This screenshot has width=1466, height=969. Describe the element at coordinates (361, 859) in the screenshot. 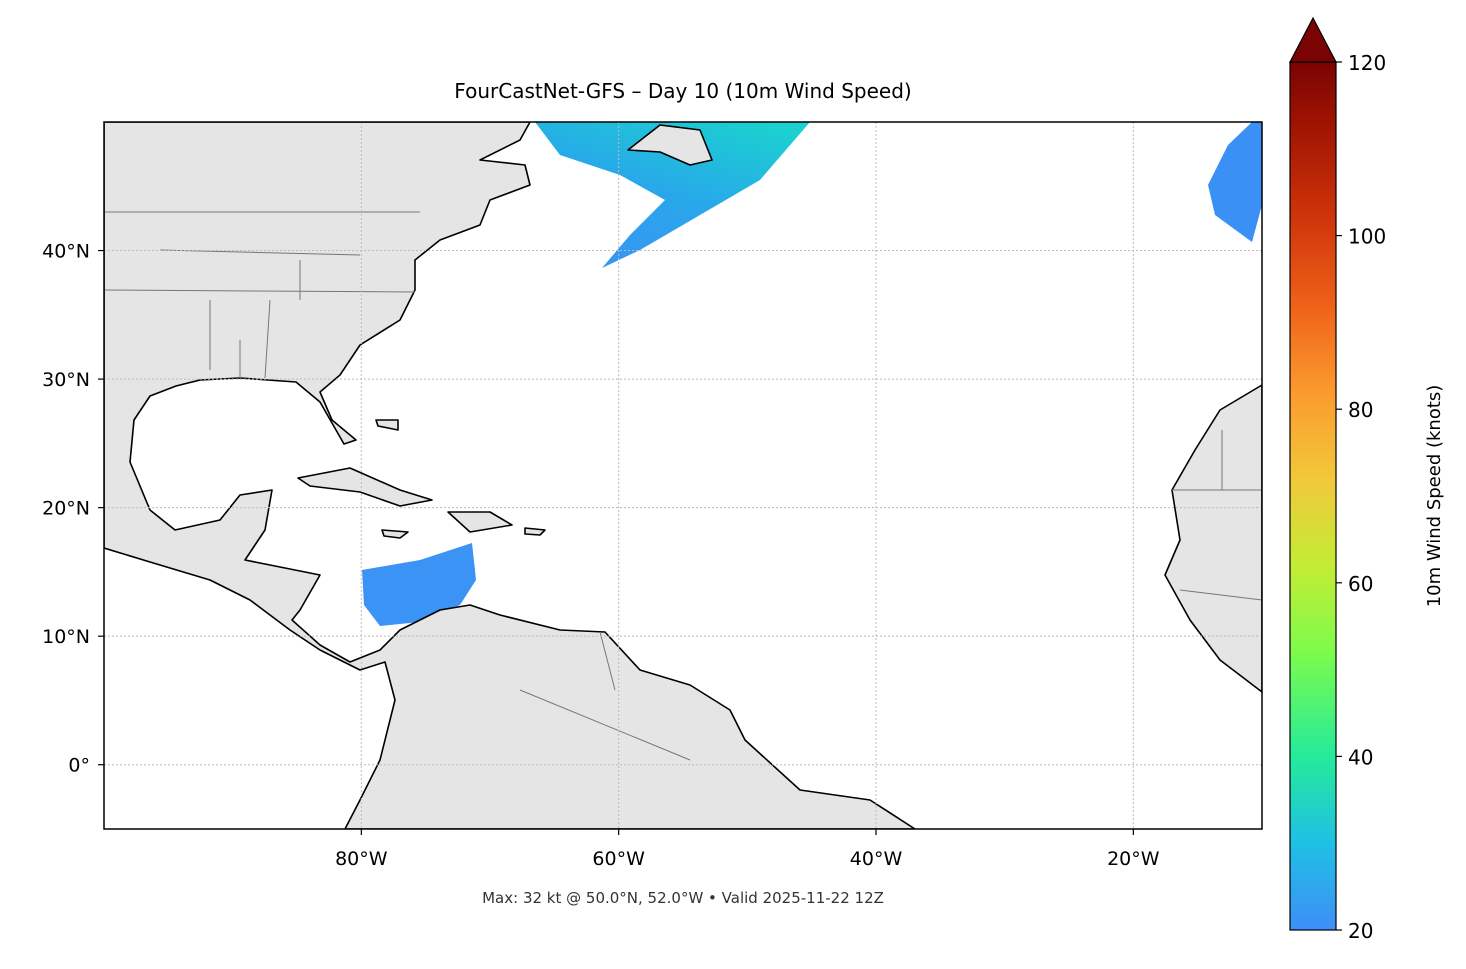

I see `x-tick-label: 80°W` at that location.